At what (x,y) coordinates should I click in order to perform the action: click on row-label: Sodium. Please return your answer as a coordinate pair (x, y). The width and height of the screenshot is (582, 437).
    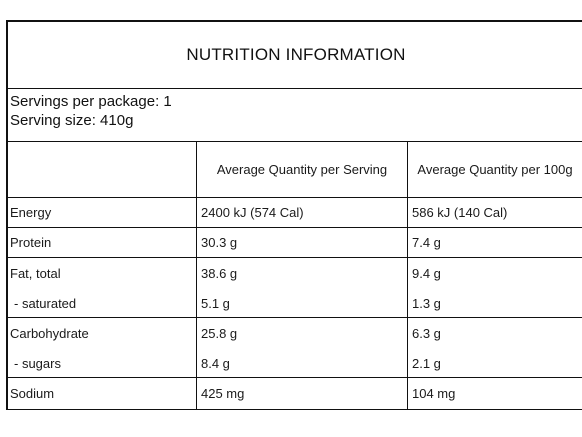
    Looking at the image, I should click on (32, 393).